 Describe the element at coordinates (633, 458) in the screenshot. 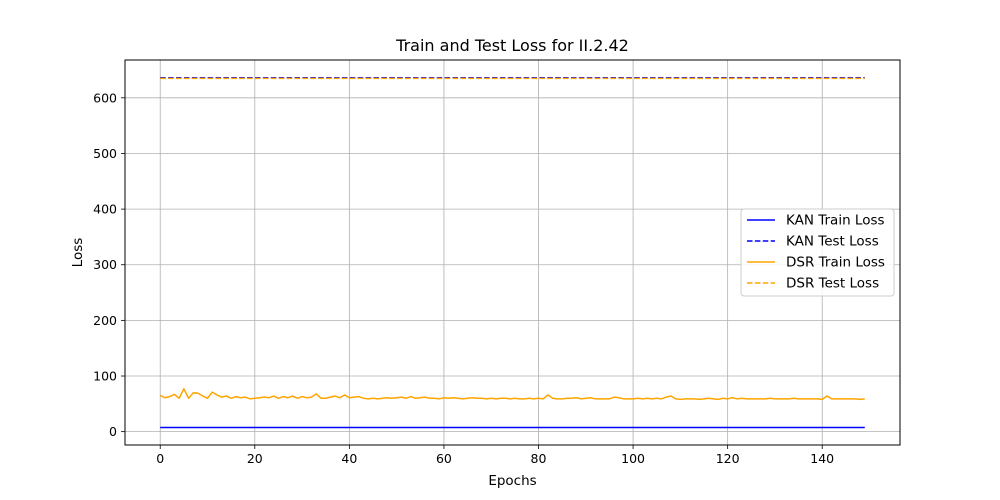

I see `x-tick-label: 100` at that location.